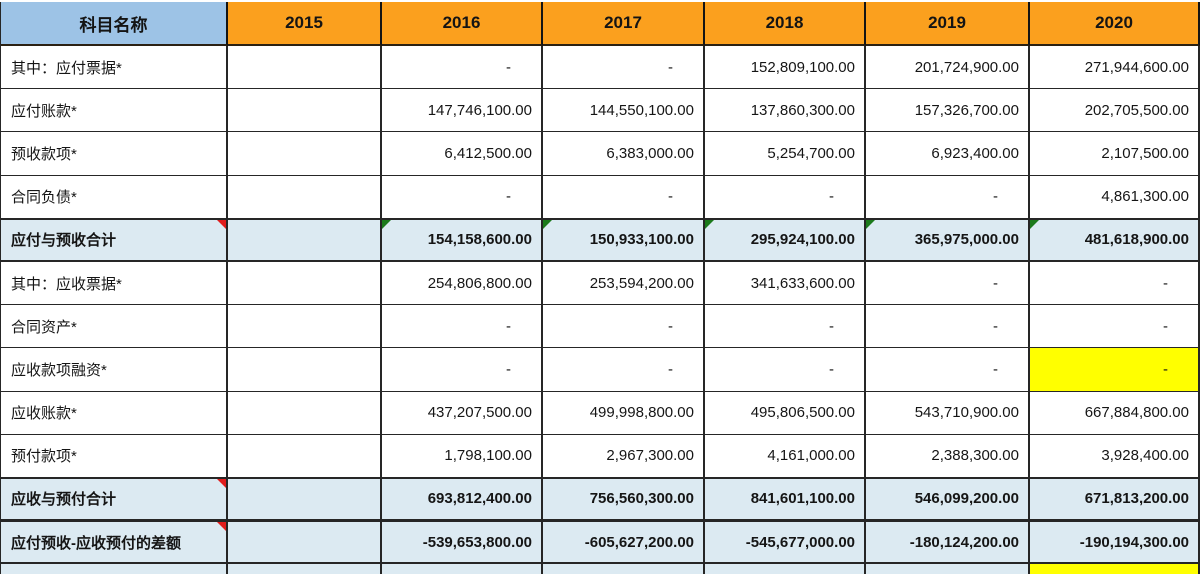  Describe the element at coordinates (1115, 569) in the screenshot. I see `partial-cell-highlight` at that location.